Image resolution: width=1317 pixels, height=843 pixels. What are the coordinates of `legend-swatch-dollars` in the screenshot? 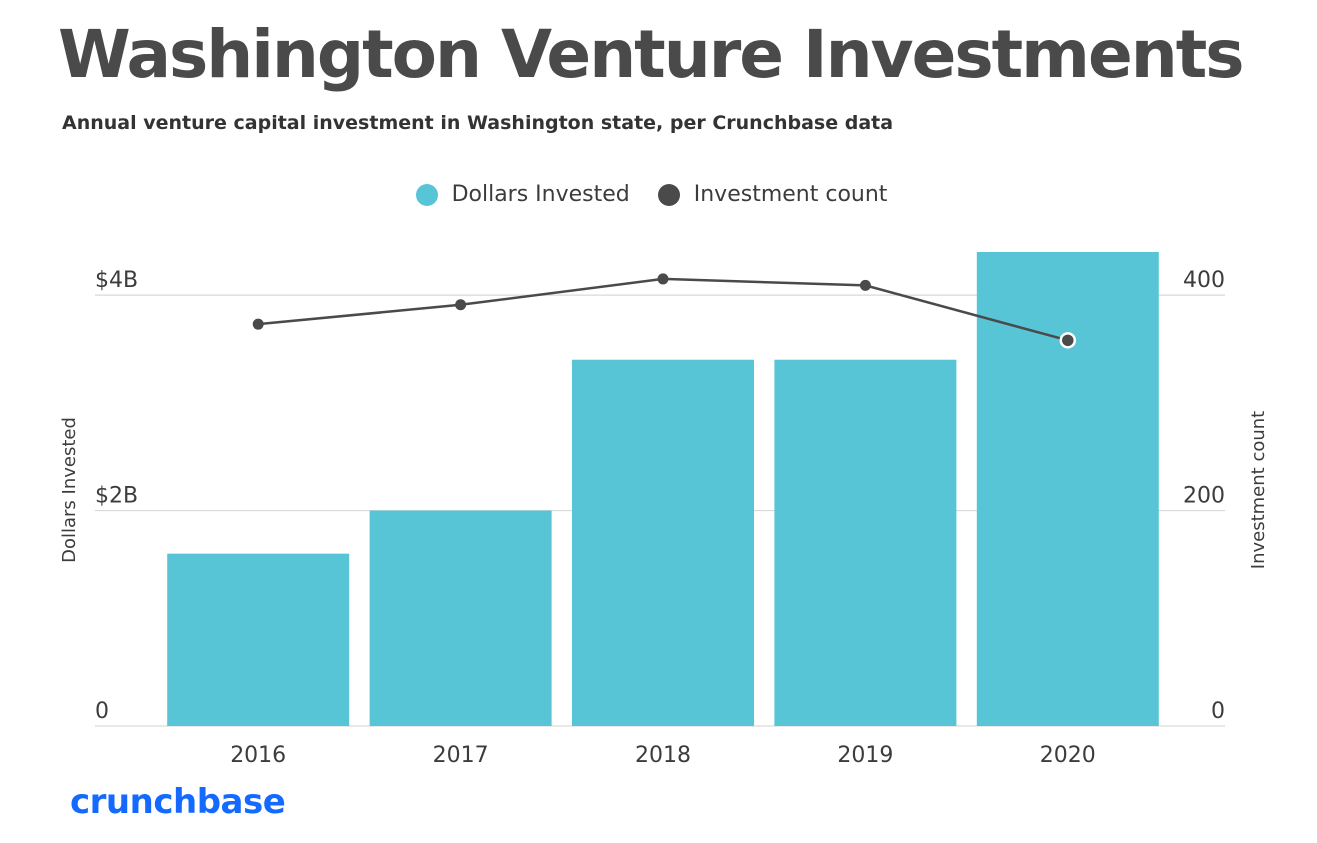 It's located at (426, 194).